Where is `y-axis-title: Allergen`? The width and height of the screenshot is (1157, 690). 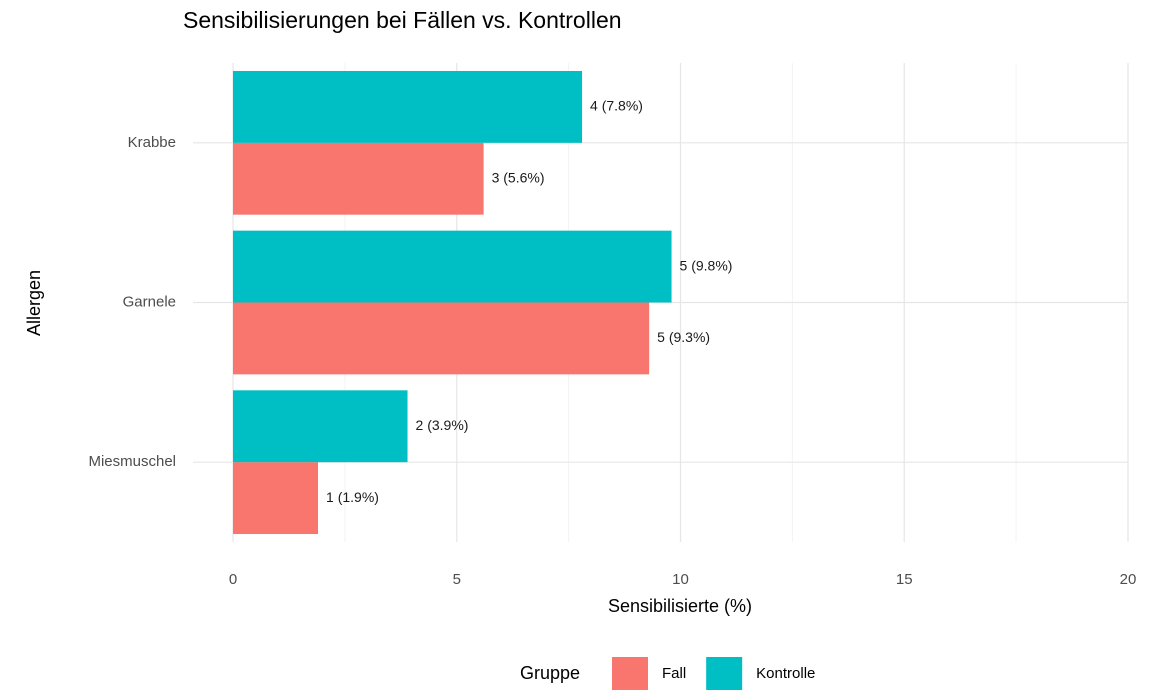
y-axis-title: Allergen is located at coordinates (34, 303).